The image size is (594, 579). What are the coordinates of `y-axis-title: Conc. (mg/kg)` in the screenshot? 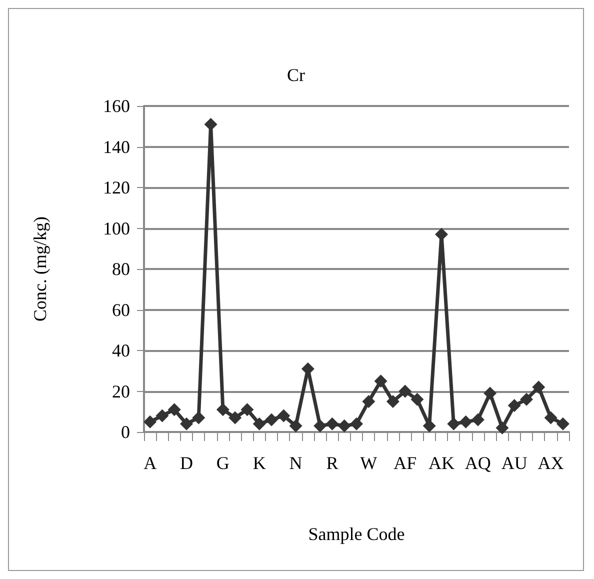 It's located at (40, 269).